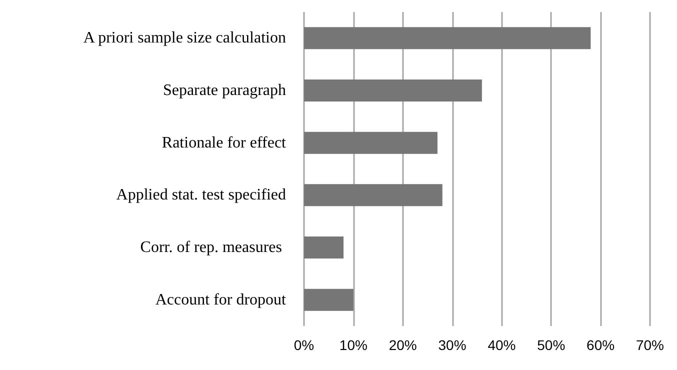  Describe the element at coordinates (650, 345) in the screenshot. I see `x-tick-label: 70%` at that location.